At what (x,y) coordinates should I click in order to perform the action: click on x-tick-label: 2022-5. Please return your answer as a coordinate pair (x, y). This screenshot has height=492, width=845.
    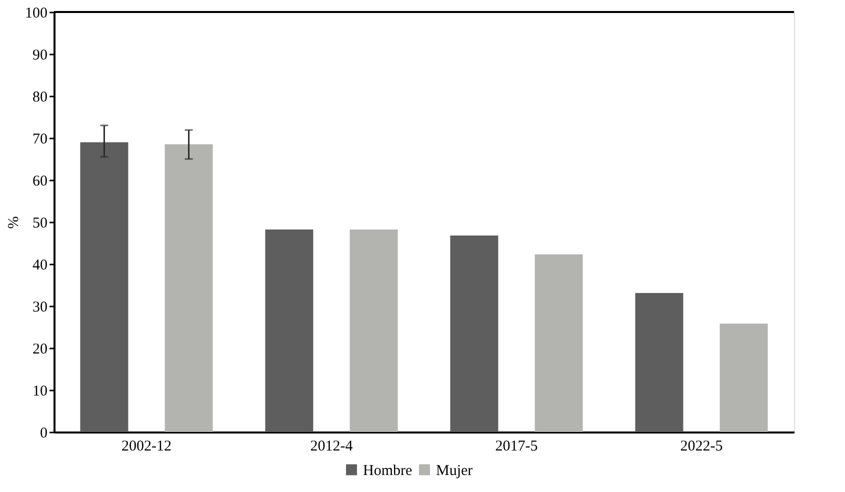
    Looking at the image, I should click on (701, 446).